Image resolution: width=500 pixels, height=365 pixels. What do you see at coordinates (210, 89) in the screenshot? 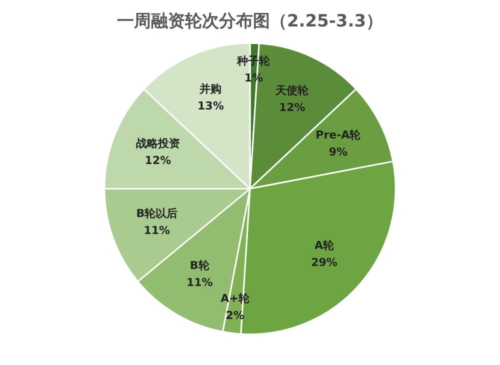
I see `slice-label: 并购` at bounding box center [210, 89].